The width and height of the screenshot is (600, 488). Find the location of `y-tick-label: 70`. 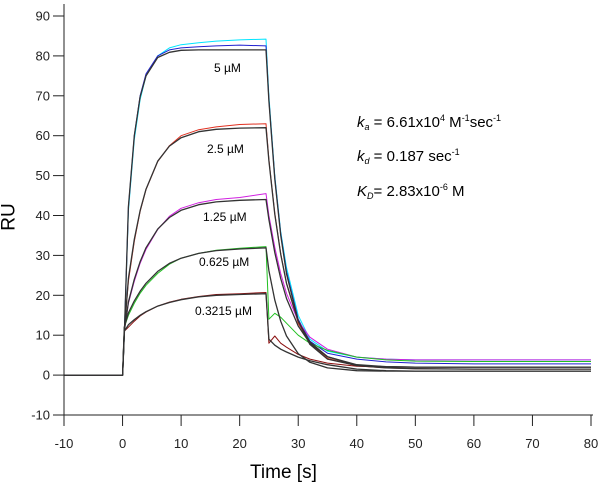

y-tick-label: 70 is located at coordinates (43, 95).